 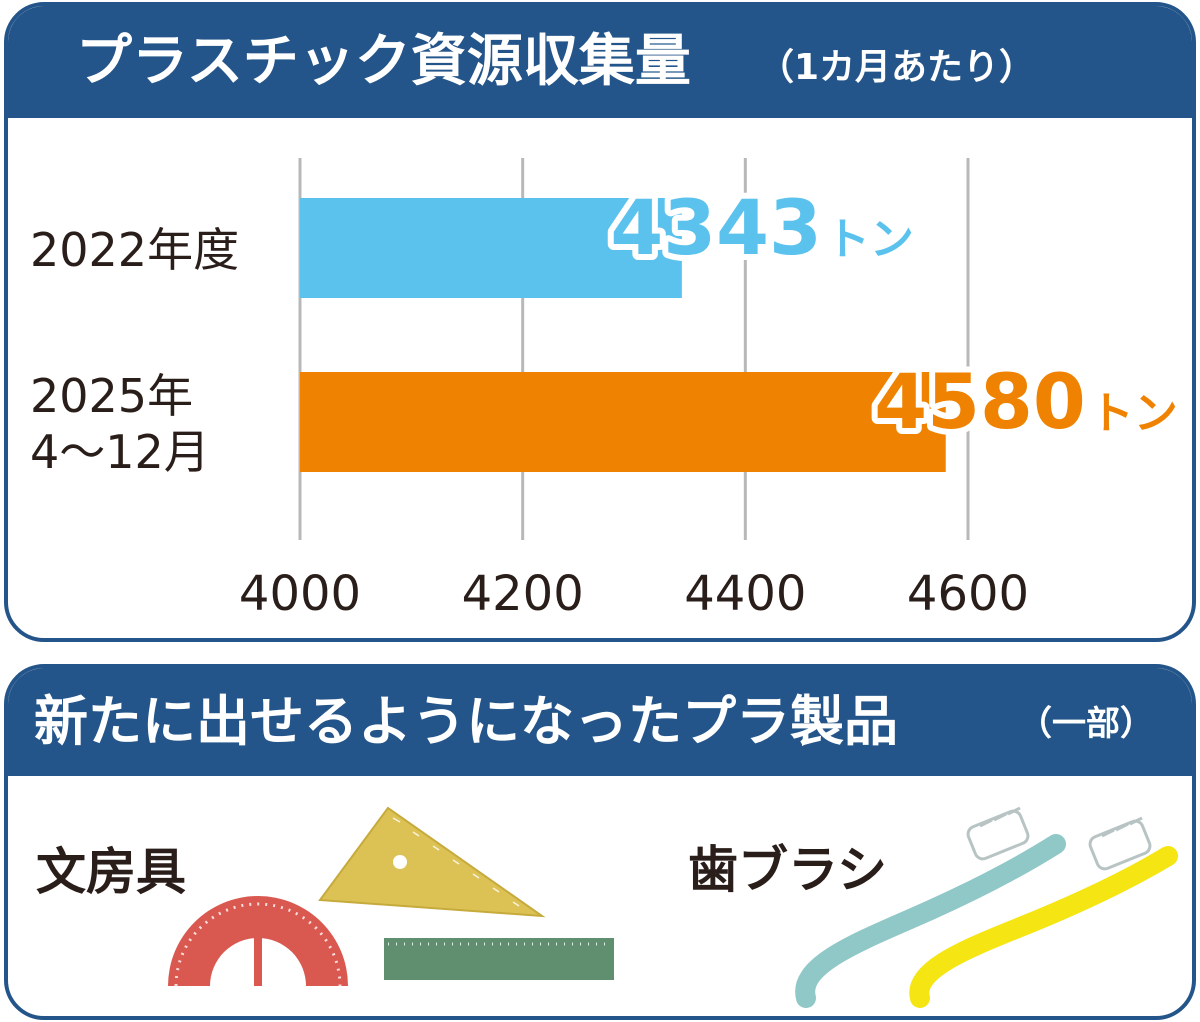 I want to click on x-tick-label-1: 4200, so click(x=523, y=594).